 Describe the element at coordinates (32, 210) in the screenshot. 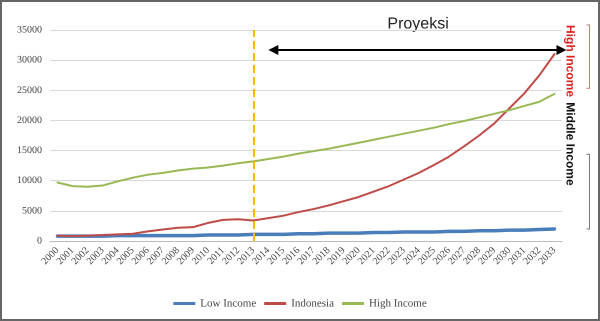

I see `y-tick-label: 5000` at that location.